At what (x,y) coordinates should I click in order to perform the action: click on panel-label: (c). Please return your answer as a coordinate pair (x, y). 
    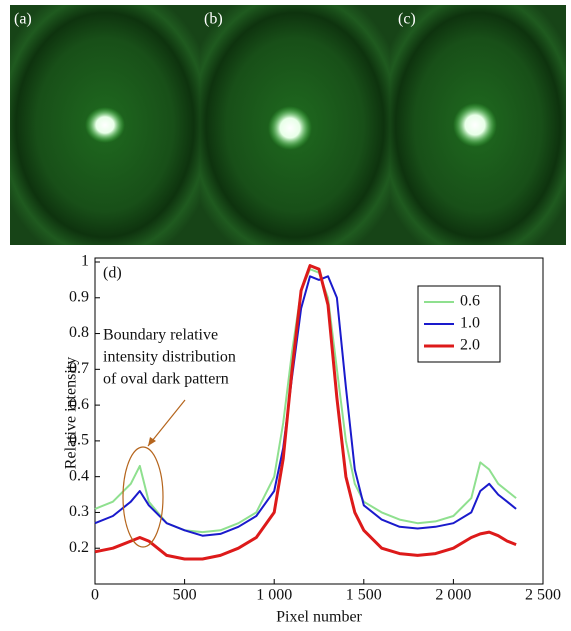
    Looking at the image, I should click on (407, 19).